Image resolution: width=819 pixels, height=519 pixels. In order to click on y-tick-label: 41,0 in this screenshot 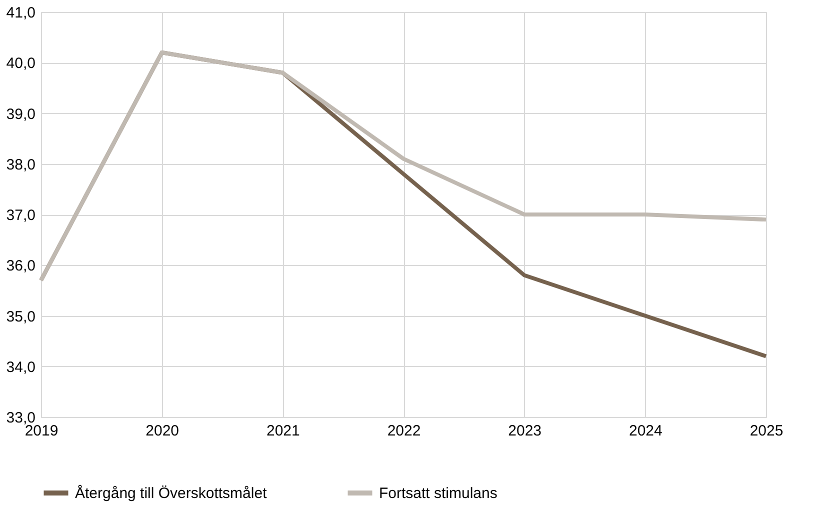, I will do `click(21, 13)`.